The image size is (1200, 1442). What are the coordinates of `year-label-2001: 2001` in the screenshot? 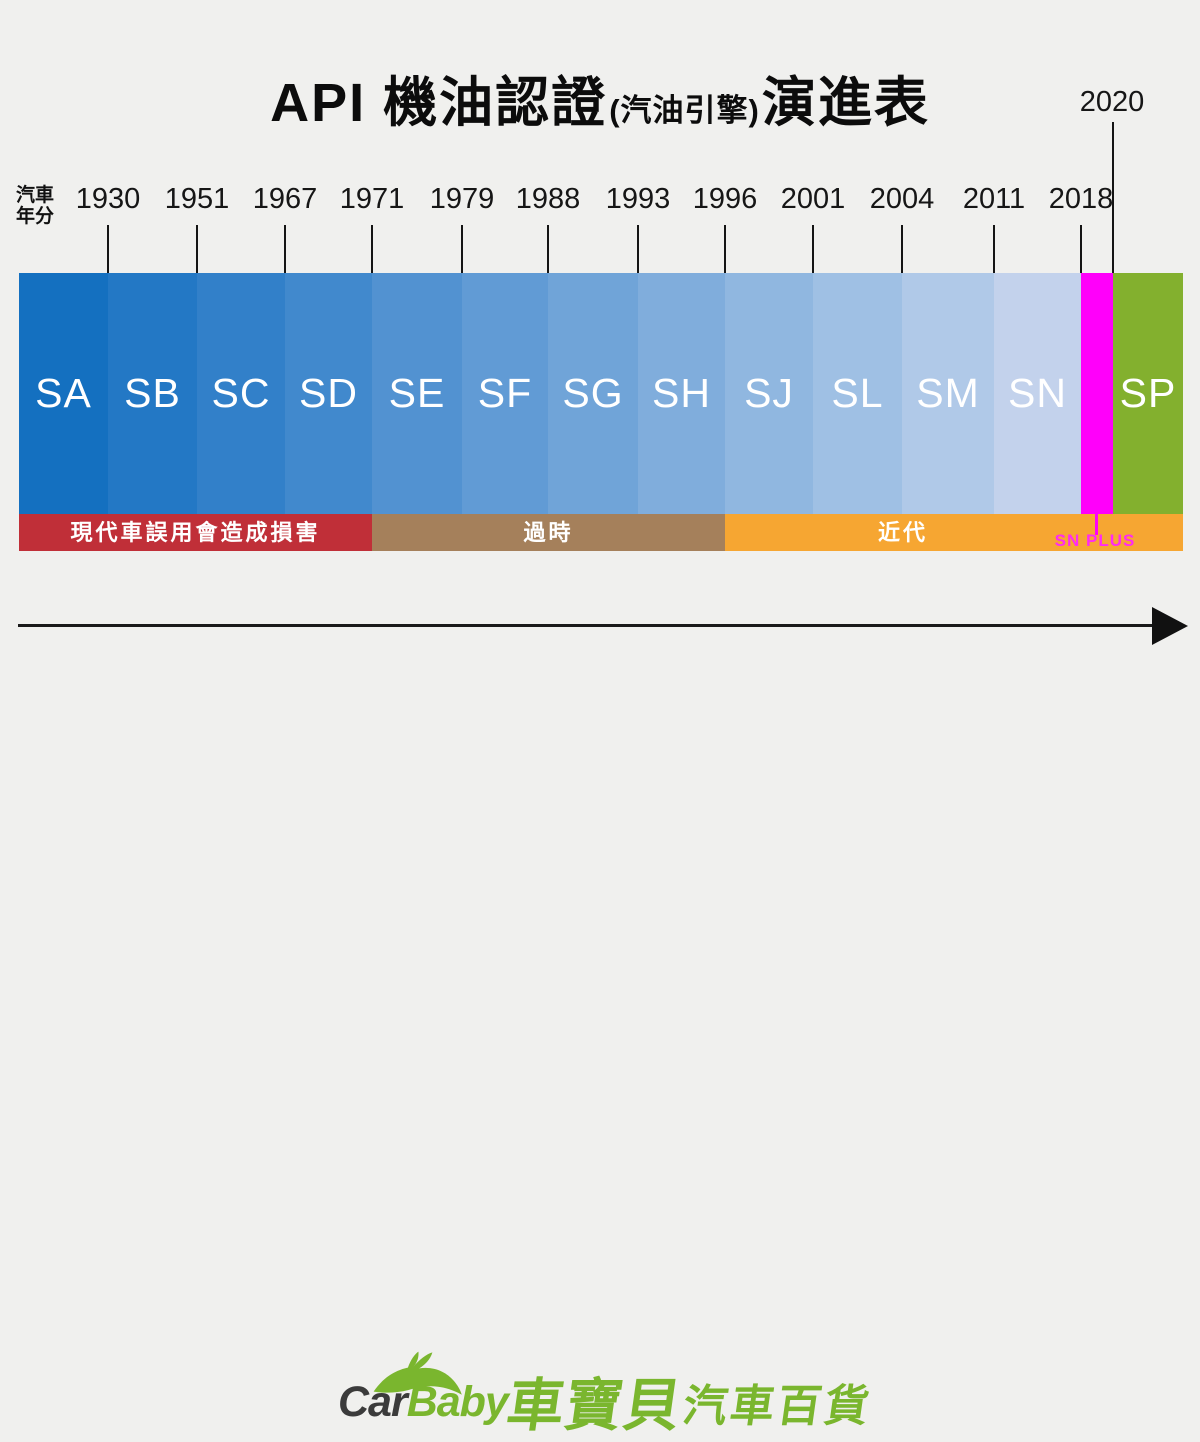 It's located at (813, 199).